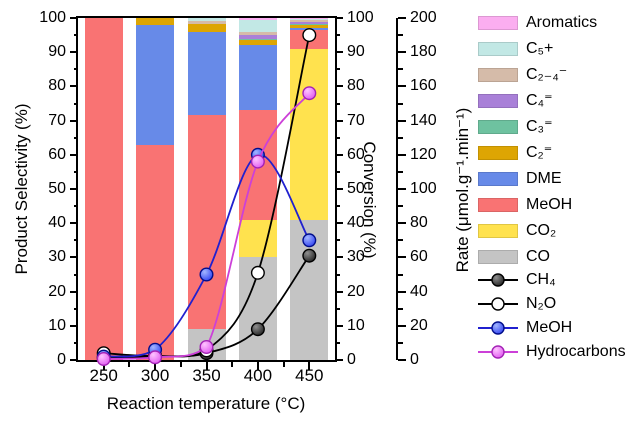 Image resolution: width=640 pixels, height=426 pixels. Describe the element at coordinates (356, 52) in the screenshot. I see `ax-conv-label-90: 90` at that location.